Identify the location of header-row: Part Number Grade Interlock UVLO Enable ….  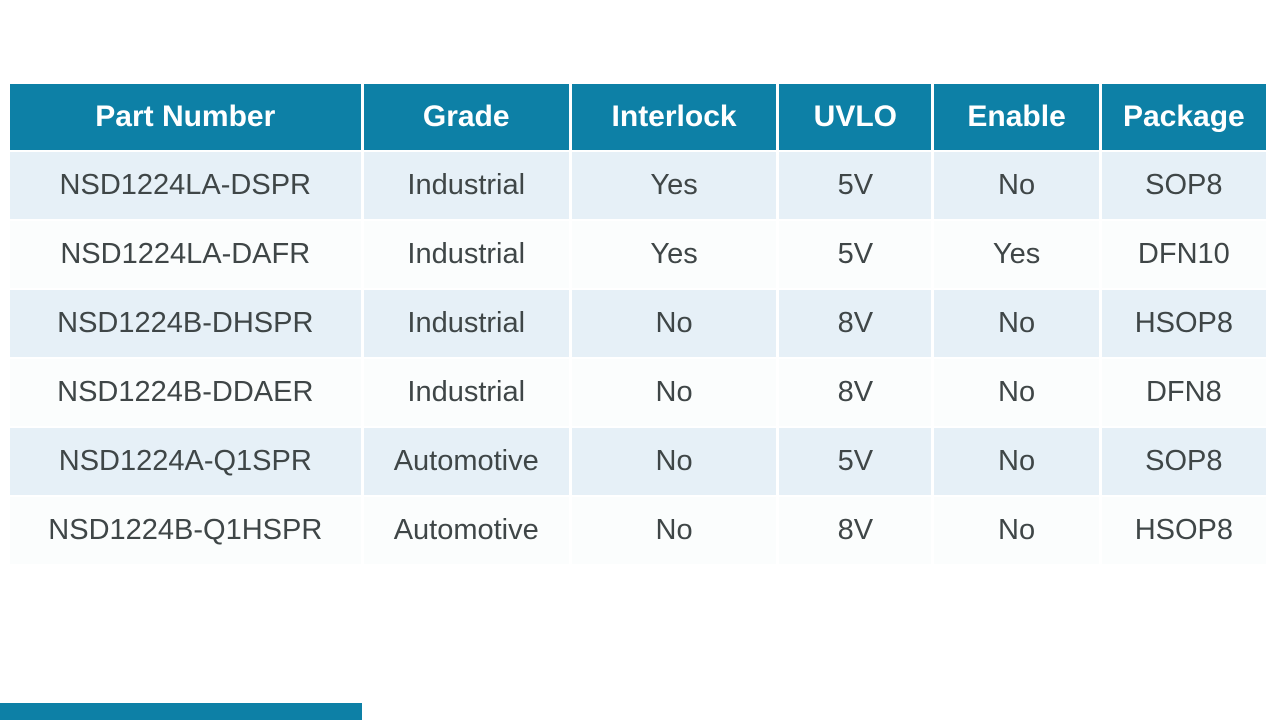
(638, 117).